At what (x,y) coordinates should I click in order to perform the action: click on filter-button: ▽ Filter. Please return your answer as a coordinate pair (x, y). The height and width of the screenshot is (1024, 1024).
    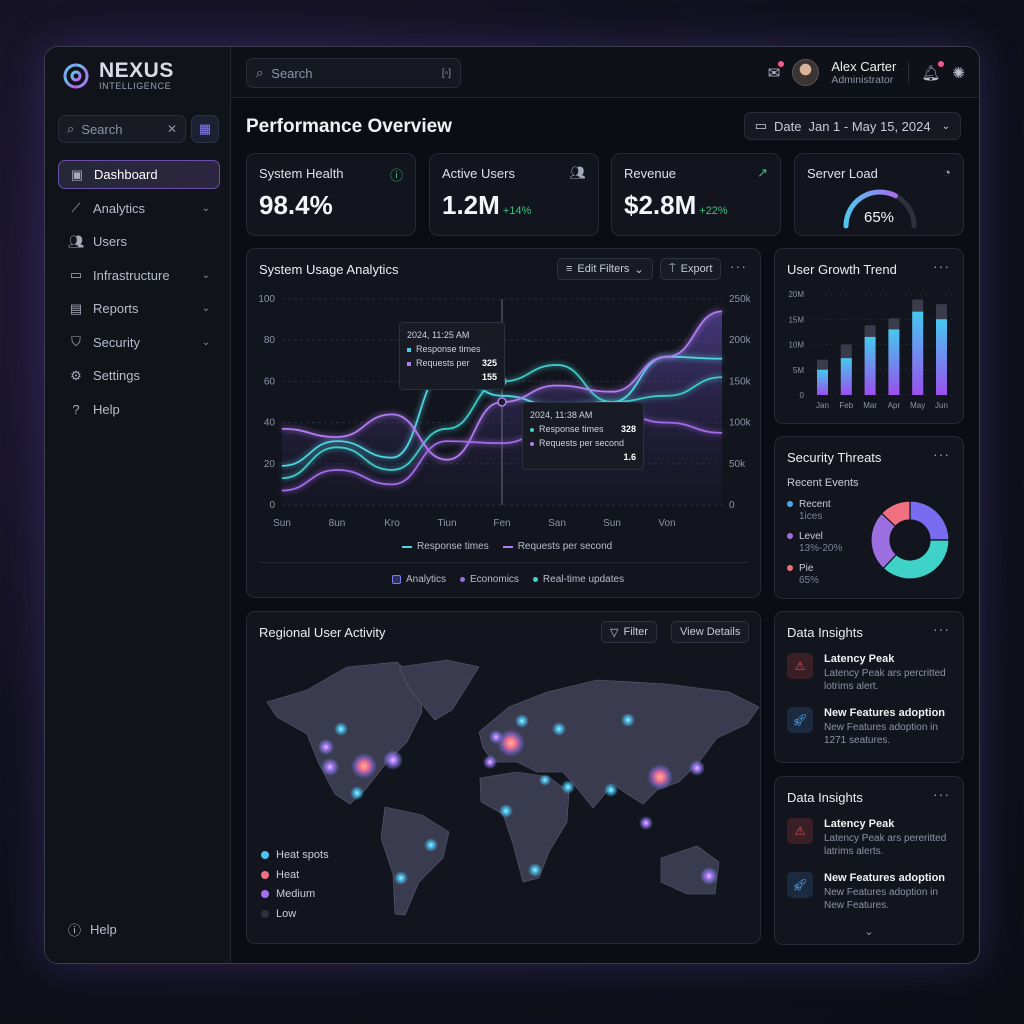
    Looking at the image, I should click on (629, 632).